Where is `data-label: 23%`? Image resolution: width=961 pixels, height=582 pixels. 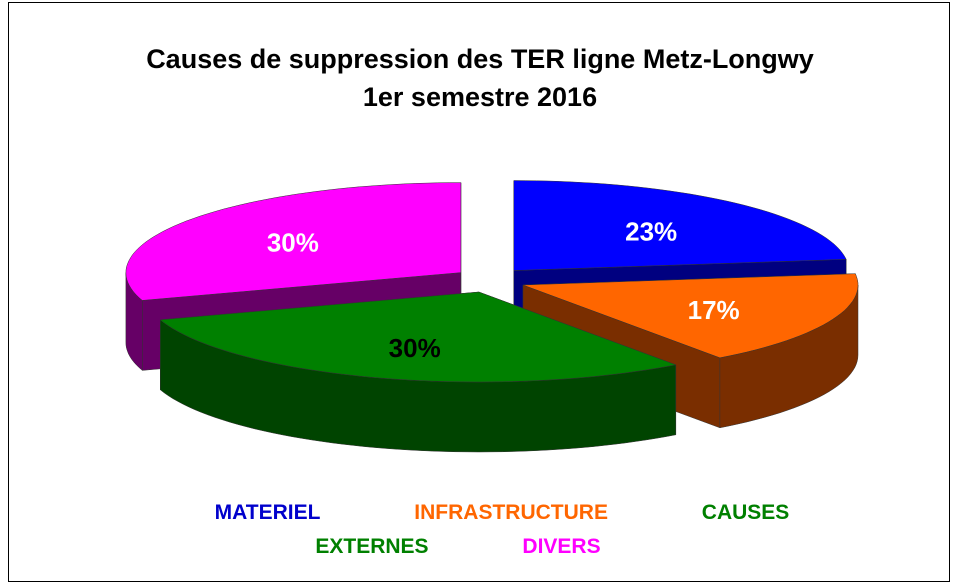 data-label: 23% is located at coordinates (651, 232).